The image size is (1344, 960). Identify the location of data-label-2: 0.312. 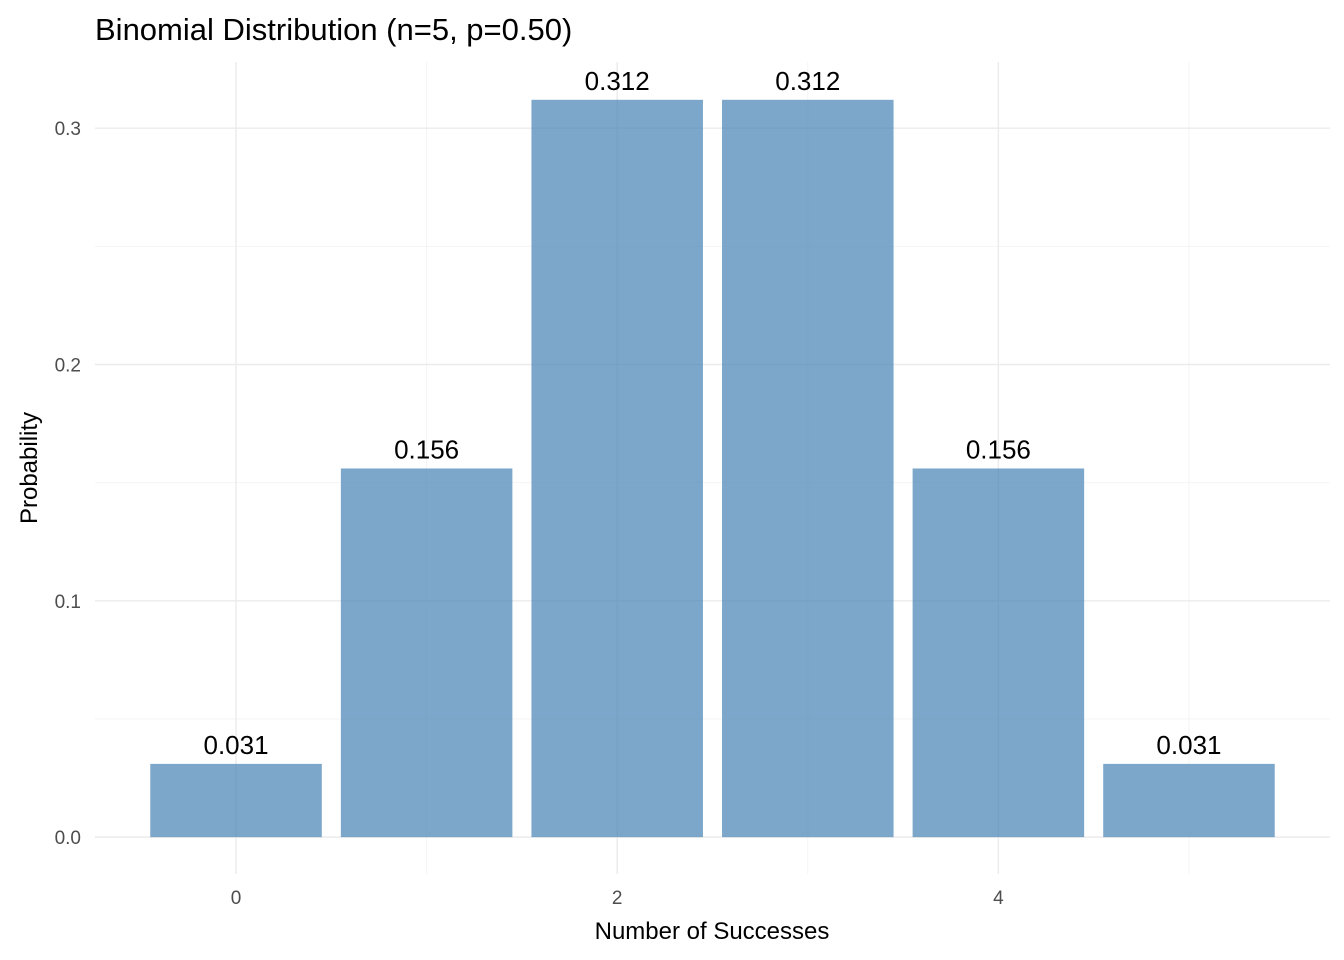
(617, 81).